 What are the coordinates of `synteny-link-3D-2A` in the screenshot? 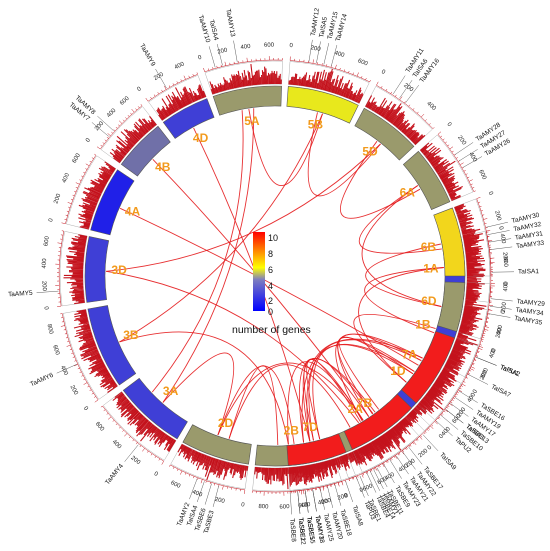 It's located at (233, 347).